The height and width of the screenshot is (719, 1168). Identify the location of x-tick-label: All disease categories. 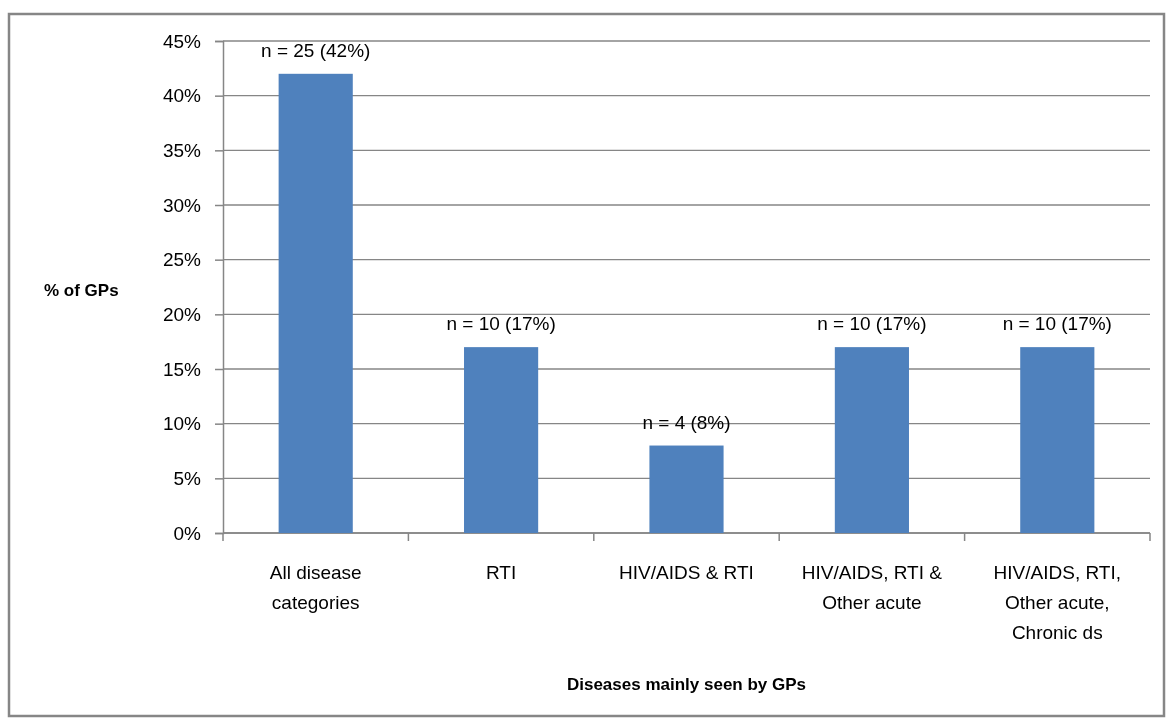
(315, 587).